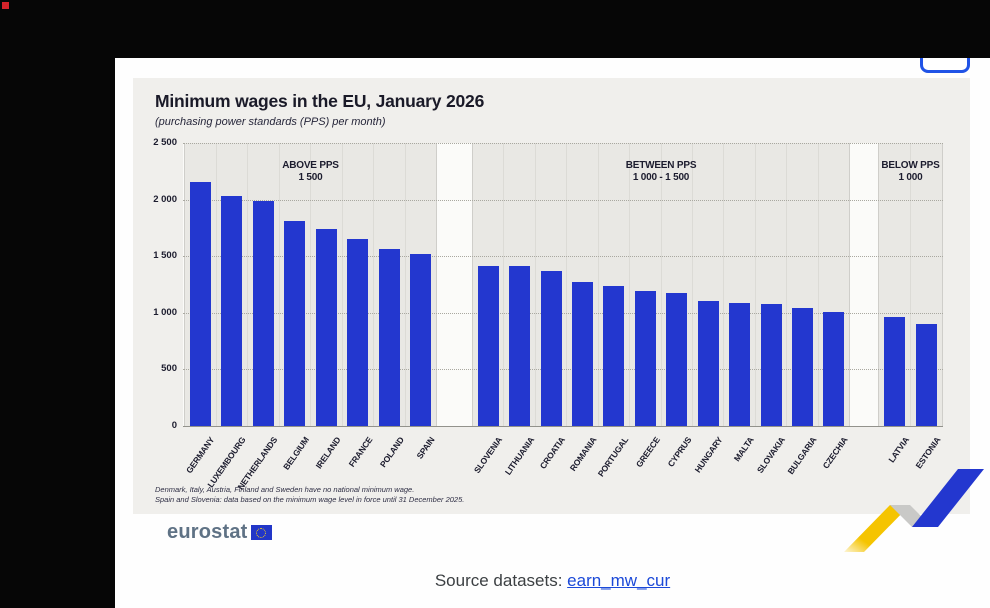 The width and height of the screenshot is (990, 608). I want to click on country-column: POLAND, so click(390, 306).